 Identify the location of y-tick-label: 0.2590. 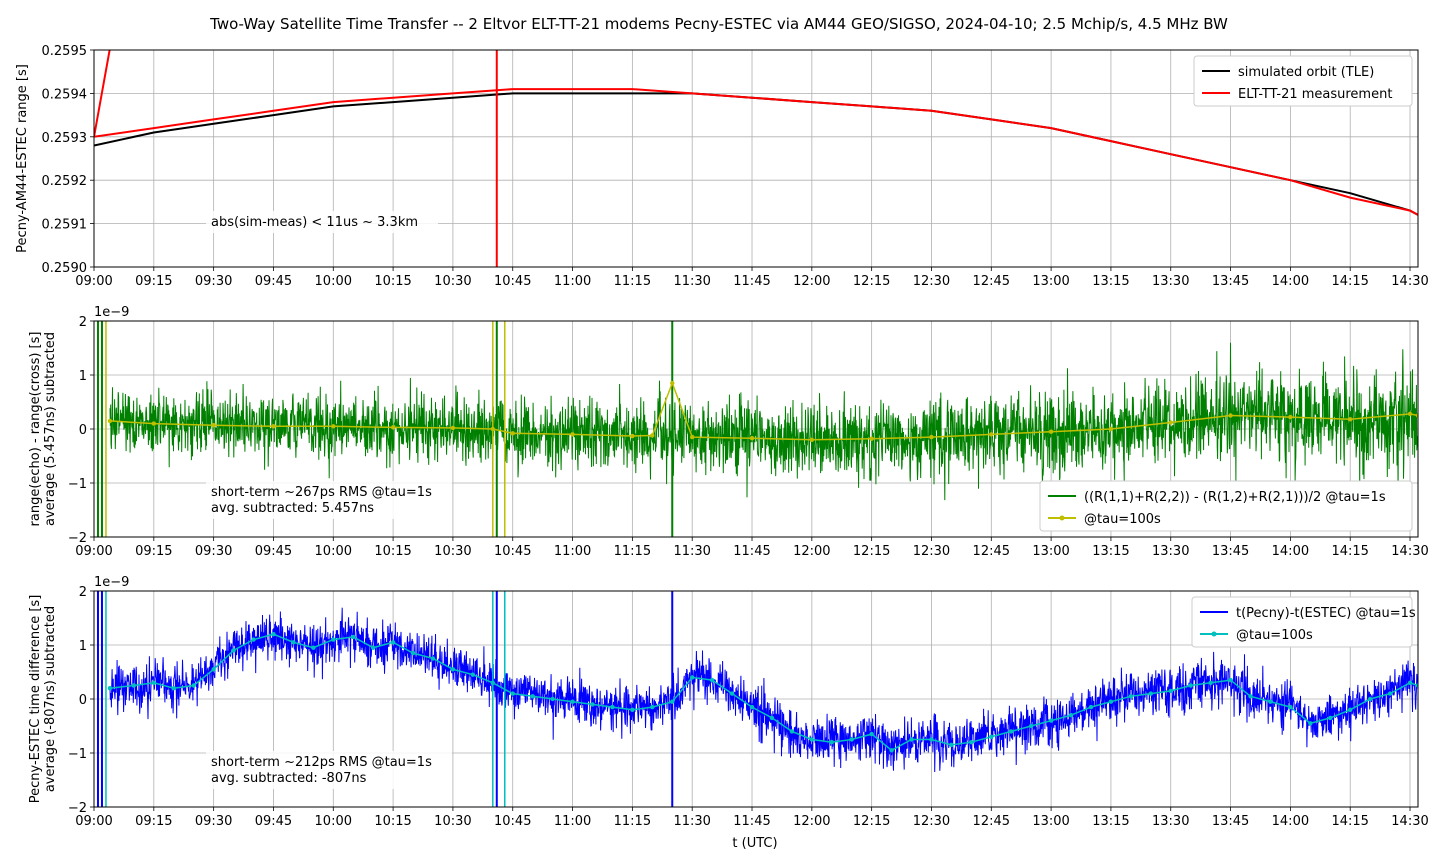
(65, 268).